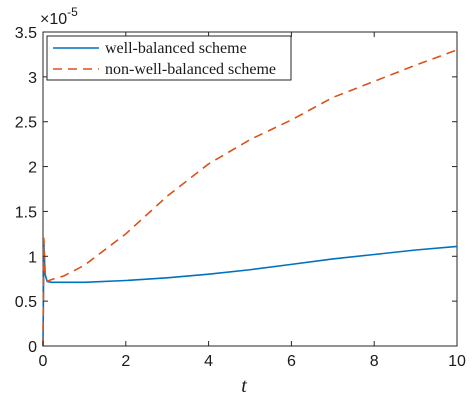 Image resolution: width=474 pixels, height=399 pixels. Describe the element at coordinates (208, 361) in the screenshot. I see `x-tick-label: 4` at that location.